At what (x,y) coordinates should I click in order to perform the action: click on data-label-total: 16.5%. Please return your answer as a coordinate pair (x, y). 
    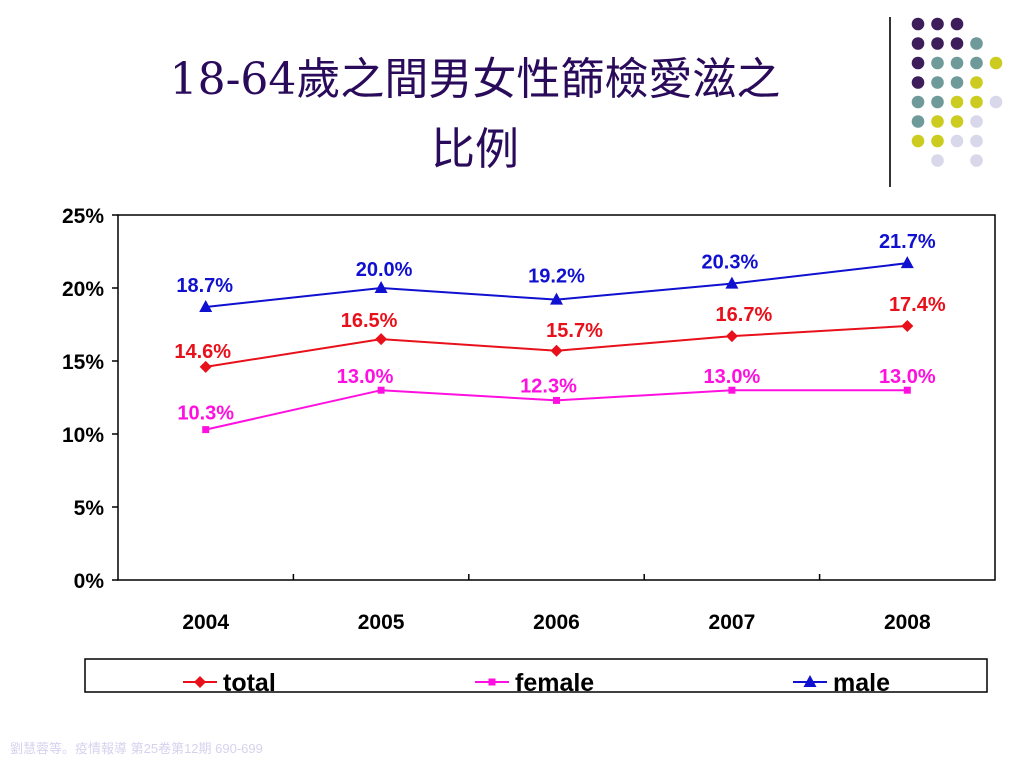
    Looking at the image, I should click on (369, 321).